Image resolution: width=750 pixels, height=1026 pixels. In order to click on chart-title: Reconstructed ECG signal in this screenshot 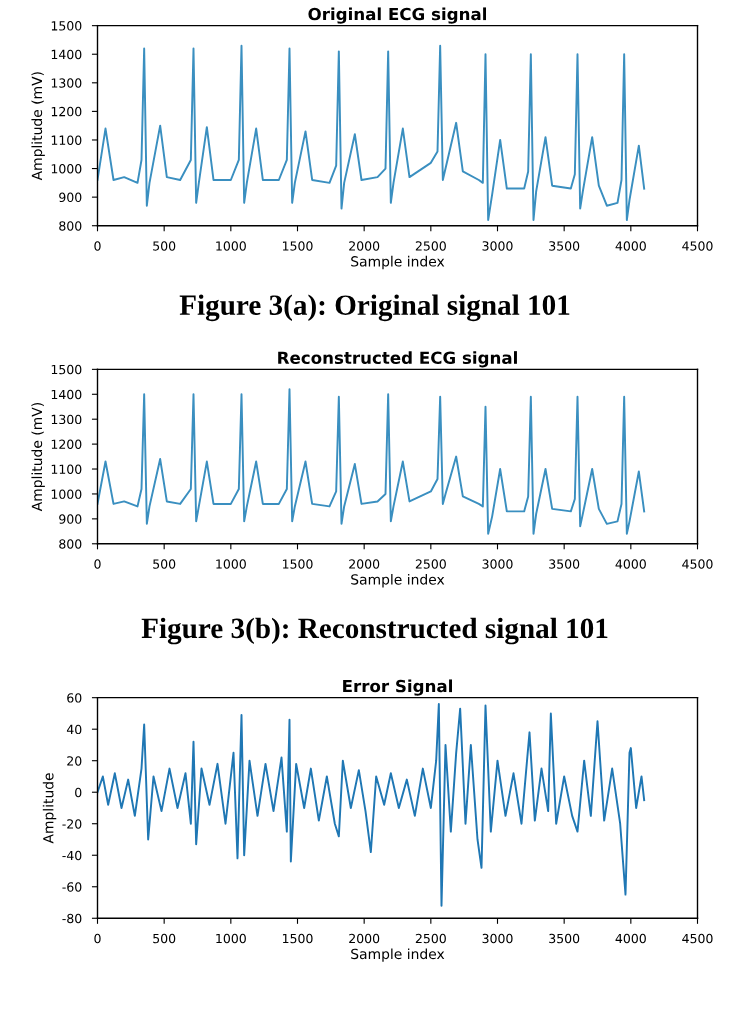, I will do `click(397, 359)`.